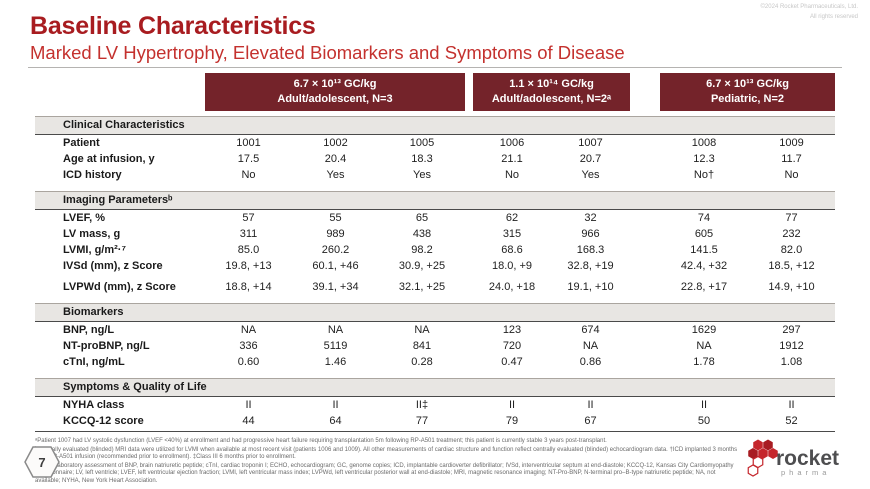 Image resolution: width=870 pixels, height=489 pixels. What do you see at coordinates (119, 287) in the screenshot?
I see `row-label: LVPWd (mm), z Score` at bounding box center [119, 287].